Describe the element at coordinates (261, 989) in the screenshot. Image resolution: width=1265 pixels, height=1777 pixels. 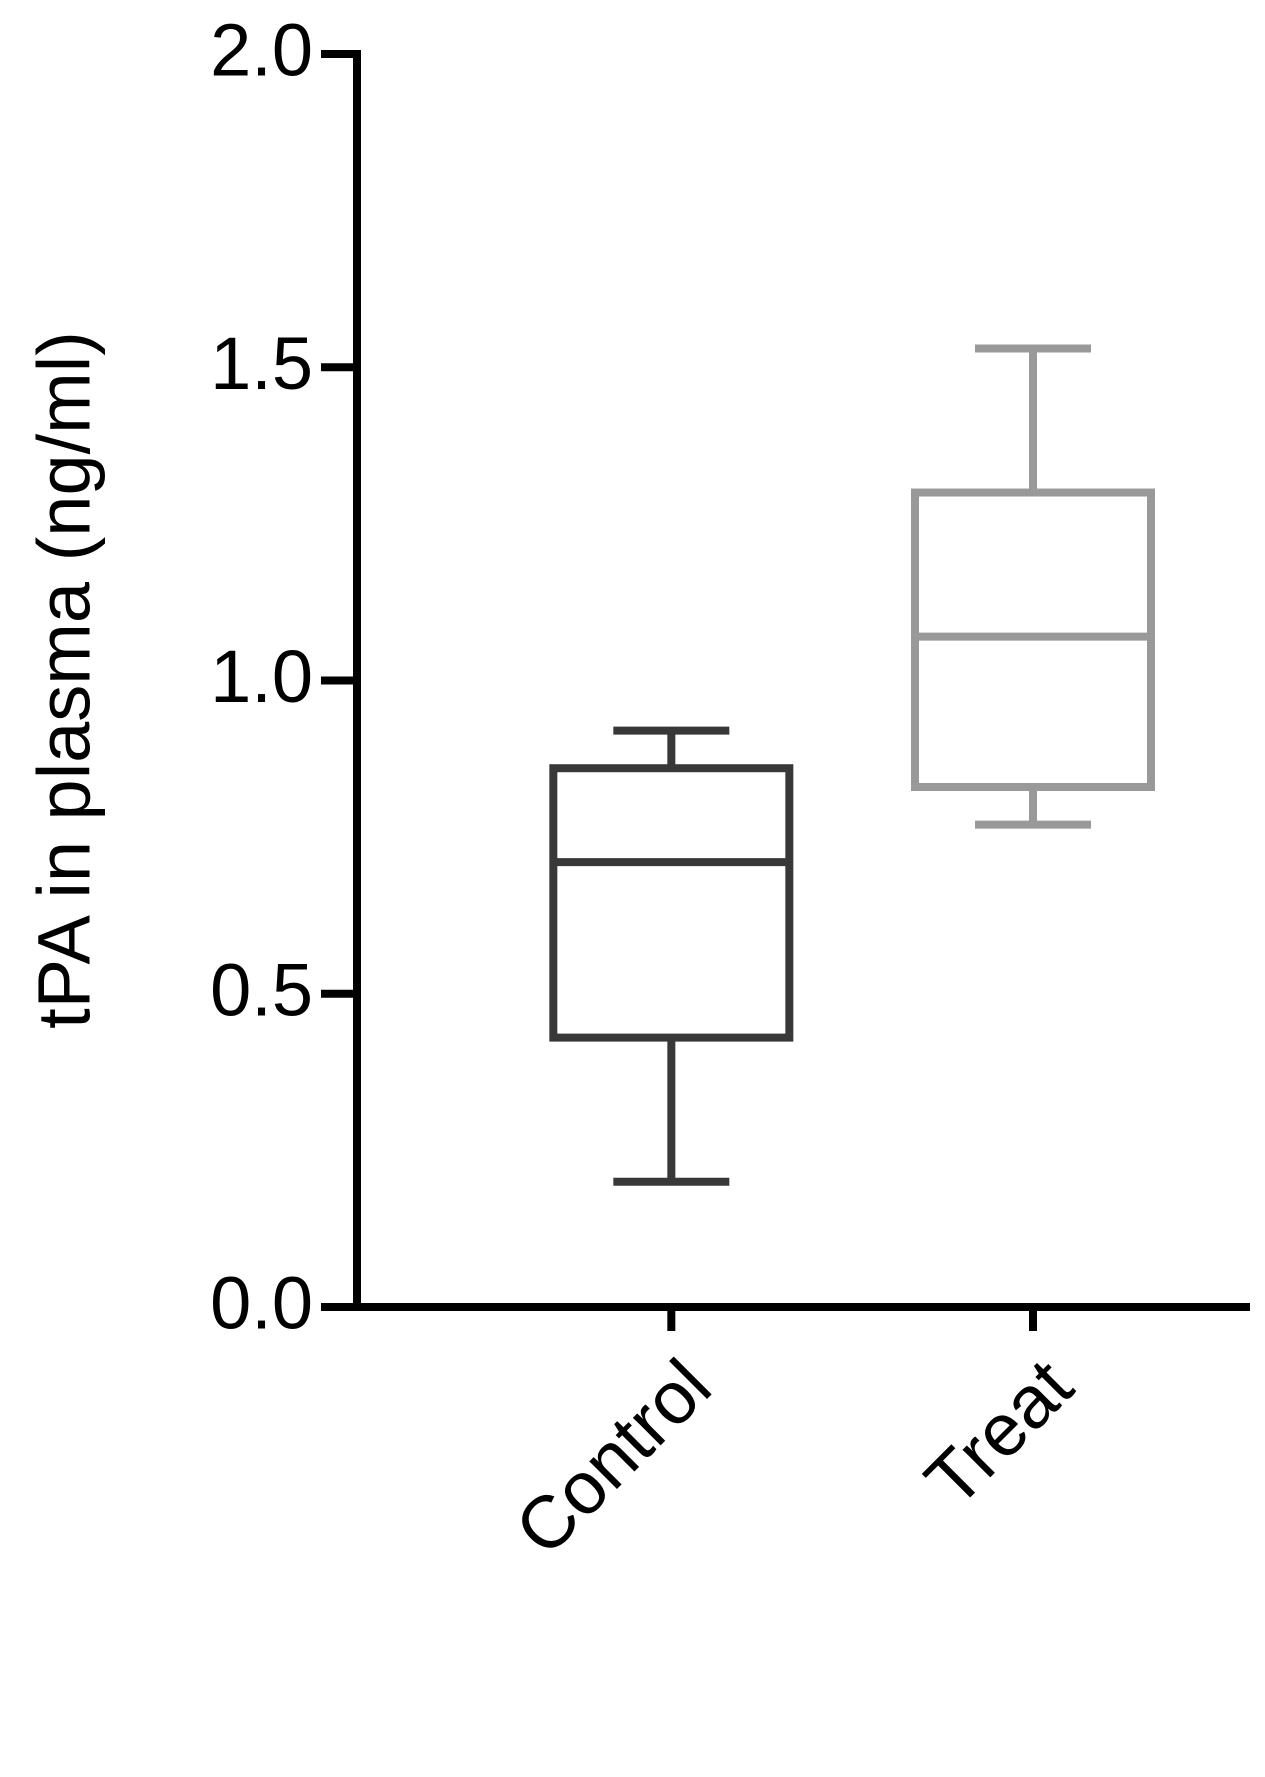
I see `y-tick-label: 0.5` at that location.